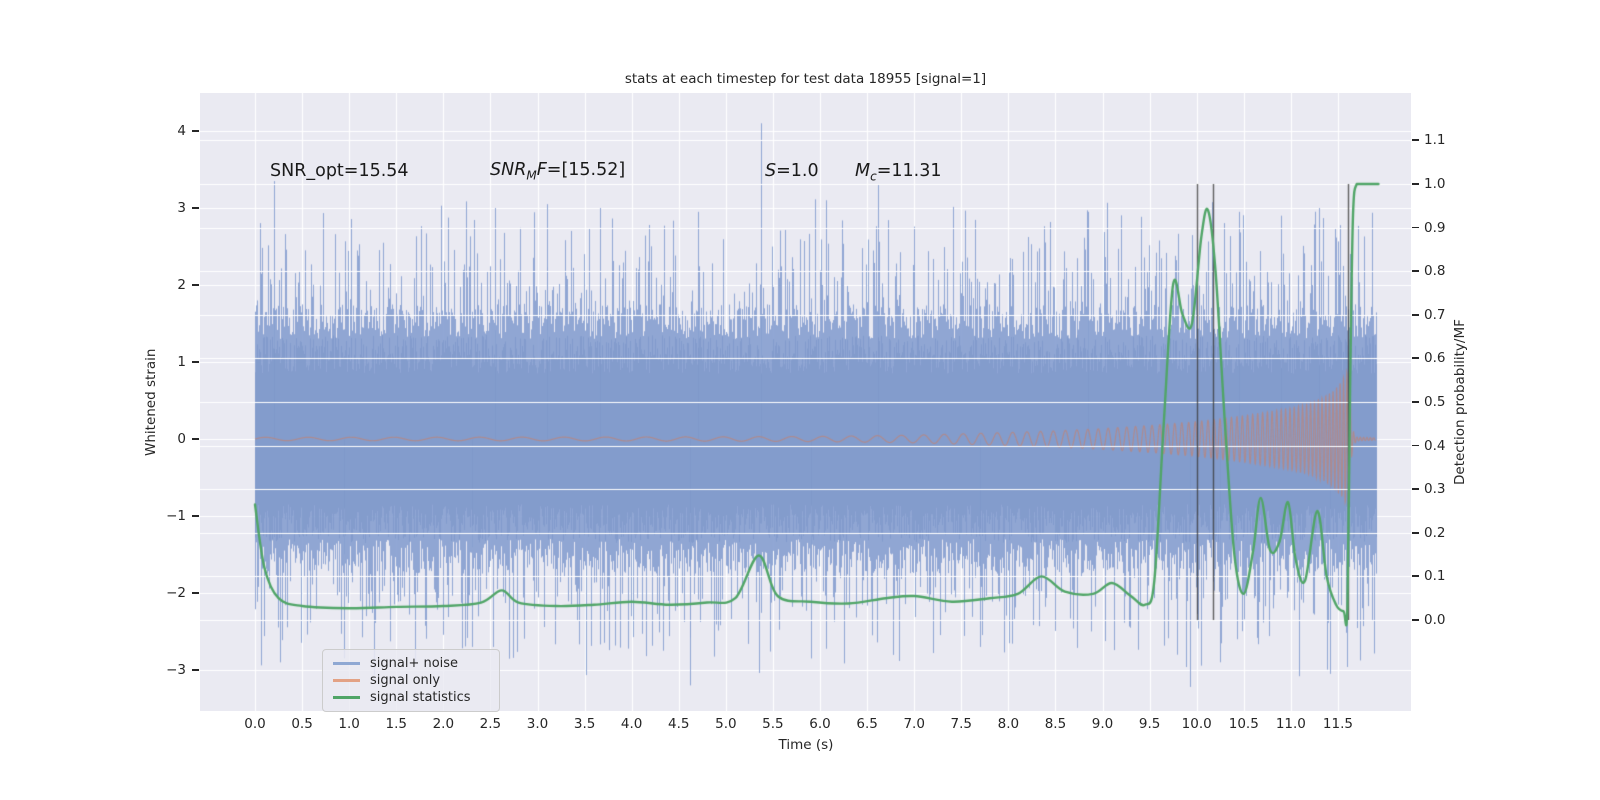 This screenshot has width=1600, height=800. What do you see at coordinates (773, 724) in the screenshot?
I see `x-tick-label: 5.5` at bounding box center [773, 724].